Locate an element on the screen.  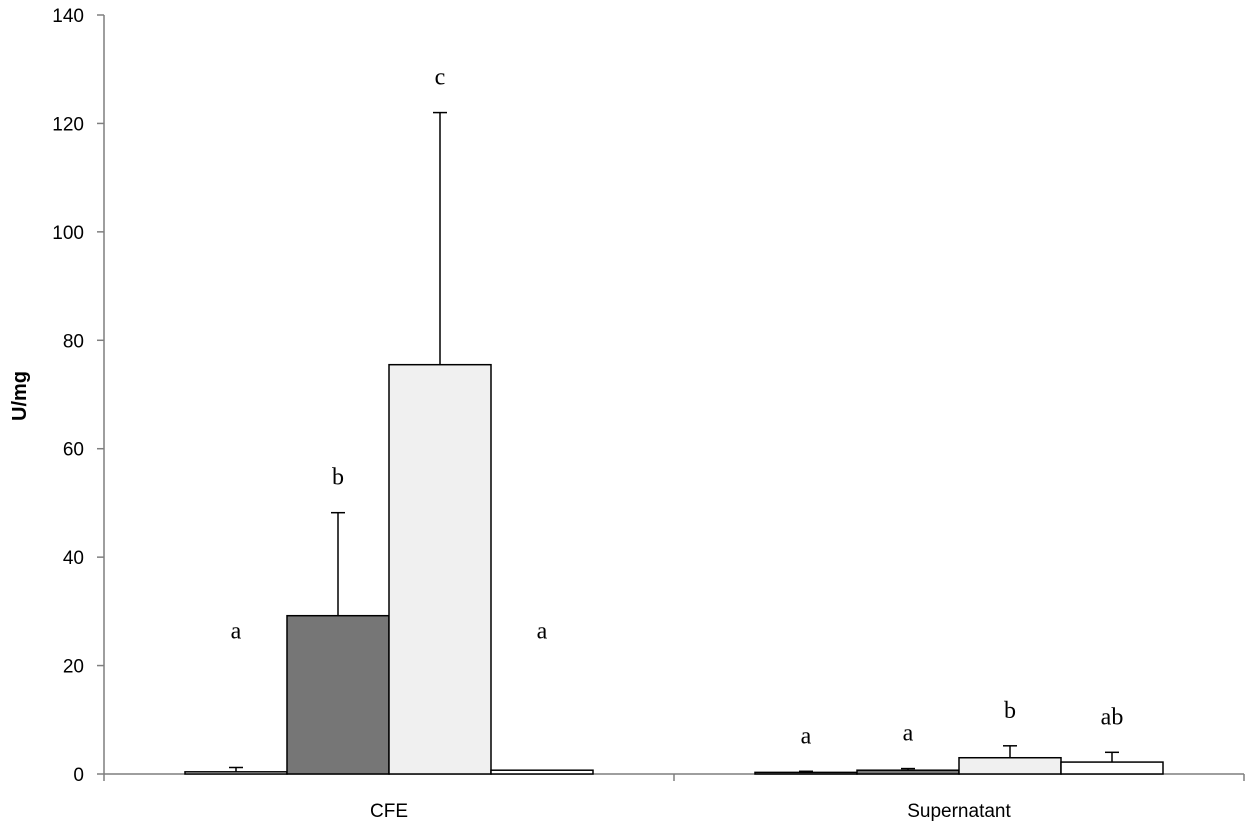
significance-label: c is located at coordinates (440, 78).